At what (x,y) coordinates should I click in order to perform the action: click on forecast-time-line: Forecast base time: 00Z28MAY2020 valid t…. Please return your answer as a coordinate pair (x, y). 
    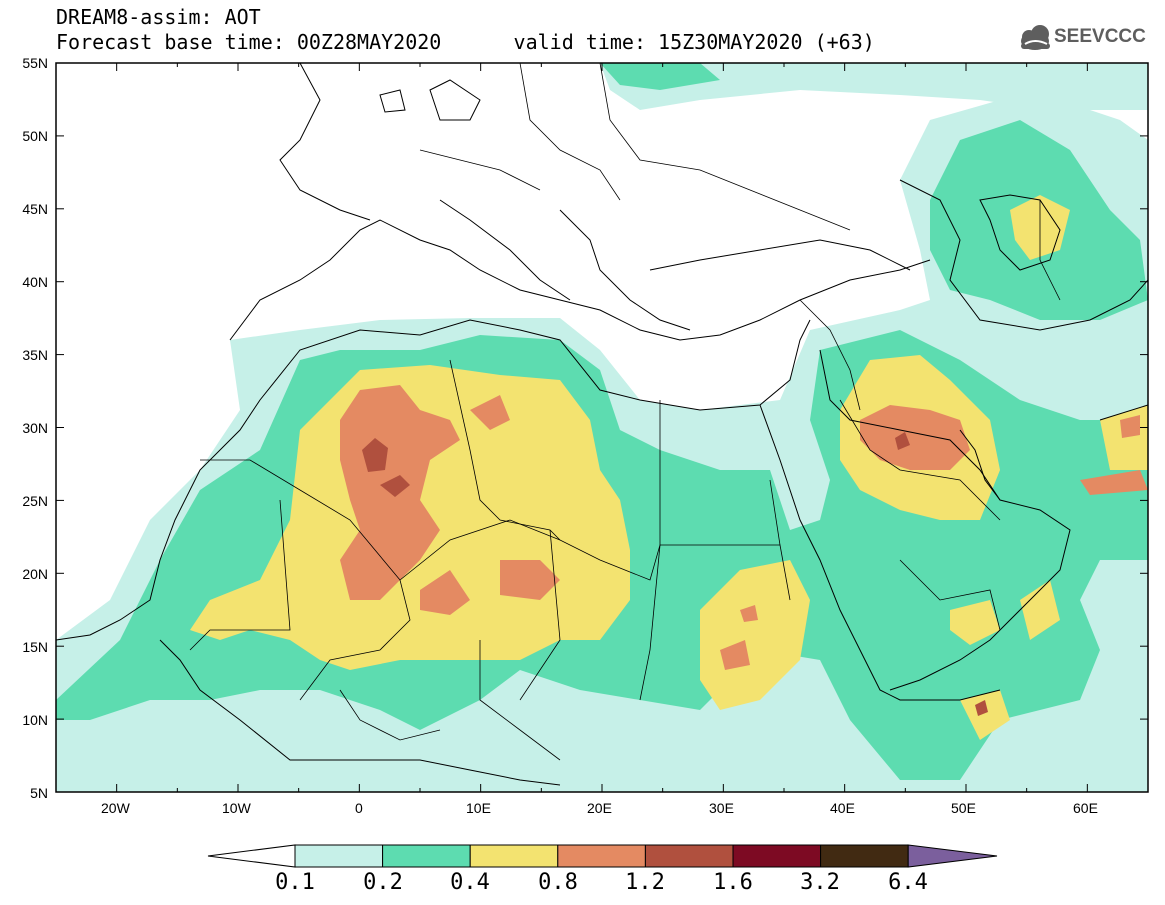
    Looking at the image, I should click on (465, 42).